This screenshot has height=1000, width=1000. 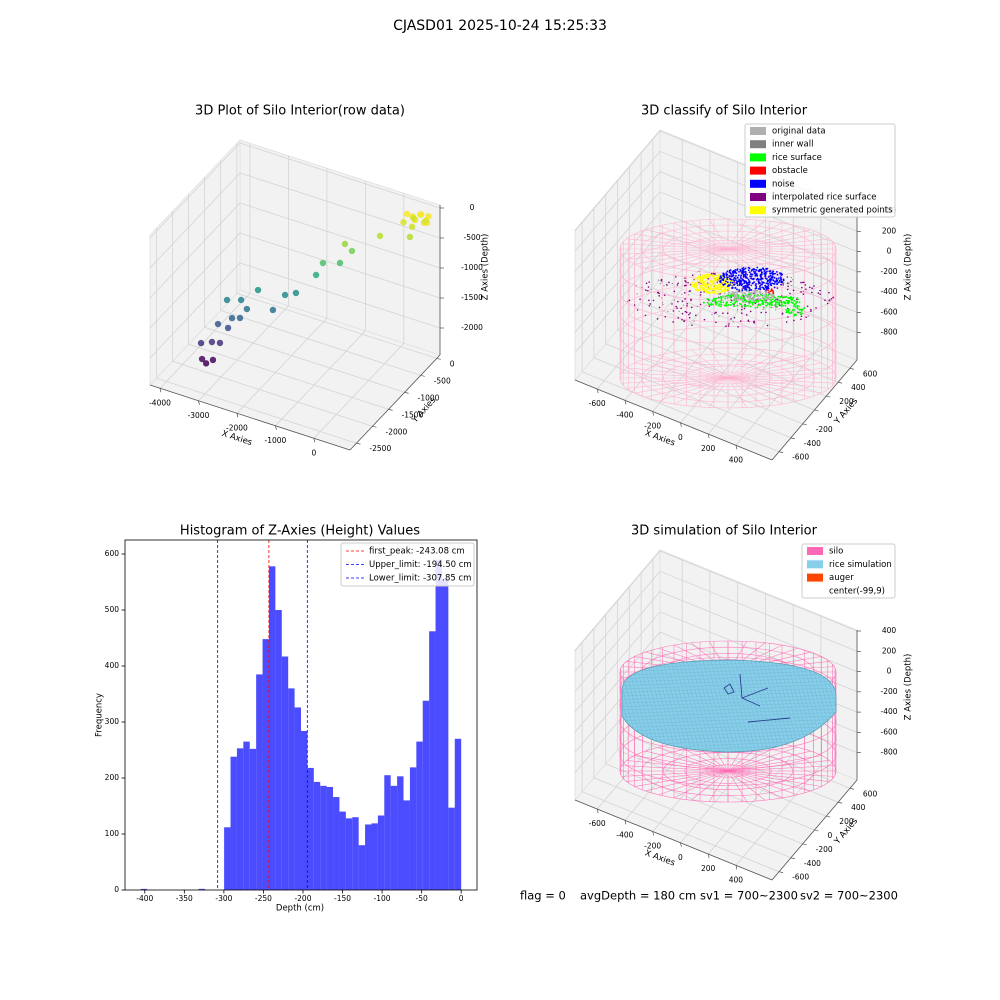 What do you see at coordinates (652, 426) in the screenshot?
I see `x-tick-label: -200` at bounding box center [652, 426].